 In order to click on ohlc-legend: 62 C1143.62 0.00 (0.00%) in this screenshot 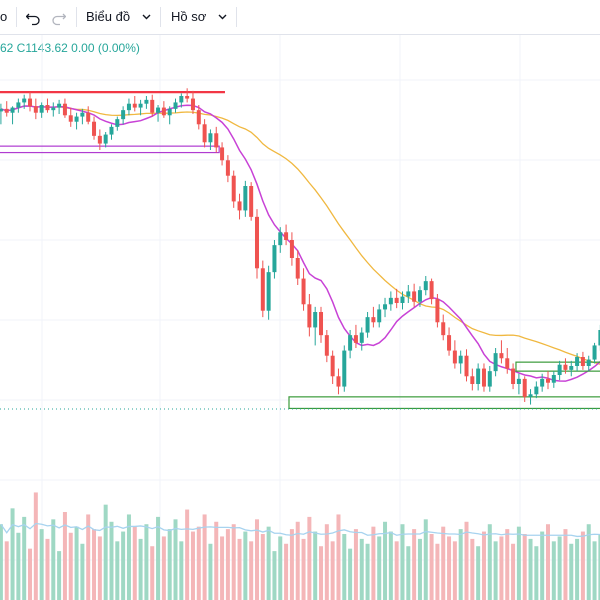, I will do `click(70, 48)`.